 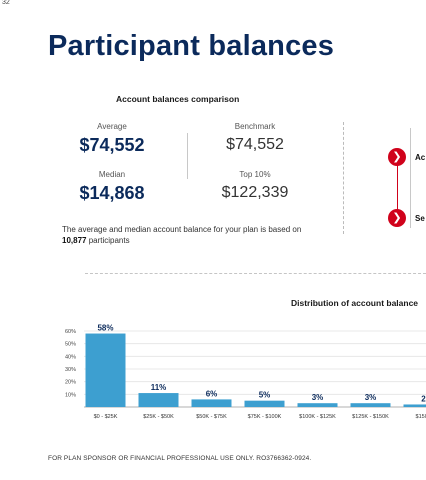 I want to click on x-tick-label: $150K, so click(x=421, y=417).